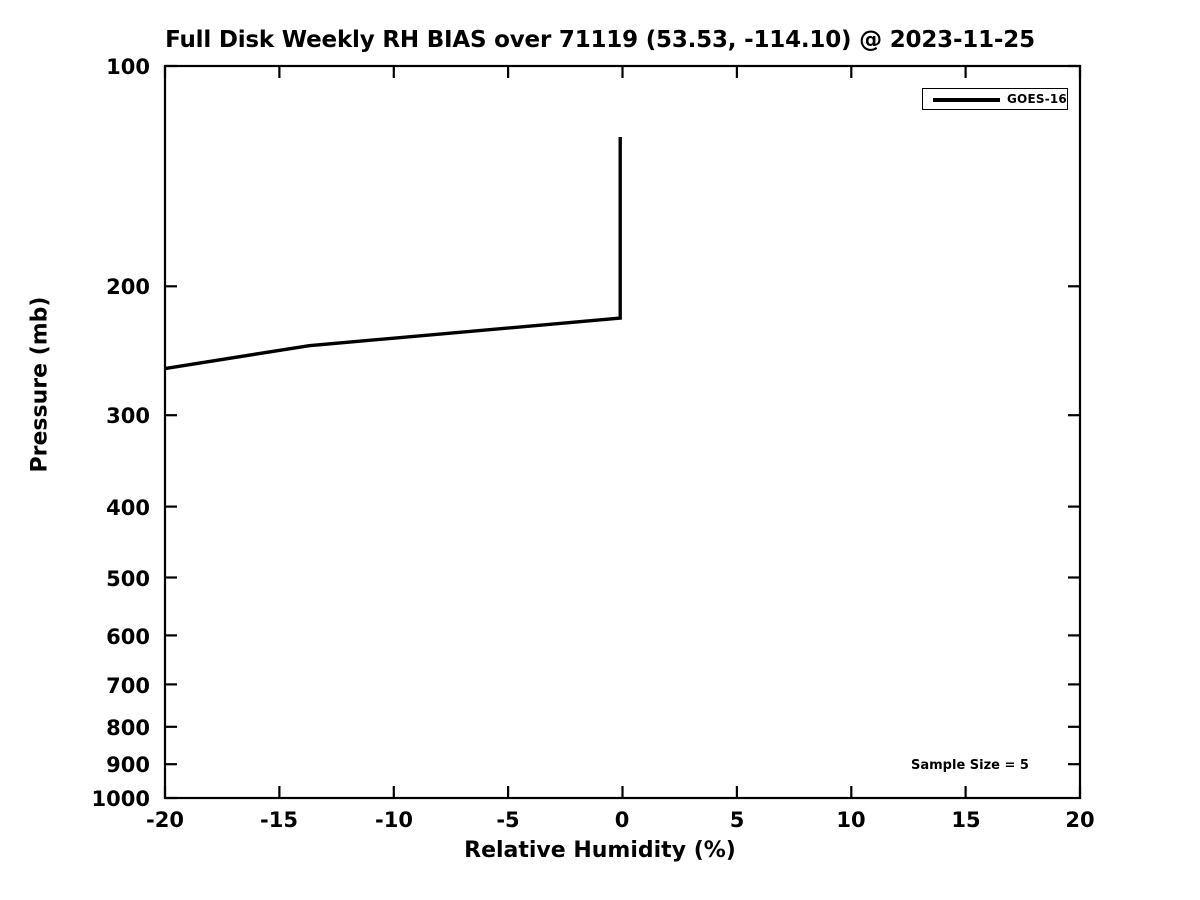 This screenshot has height=900, width=1200. I want to click on x-tick-label: -5, so click(508, 820).